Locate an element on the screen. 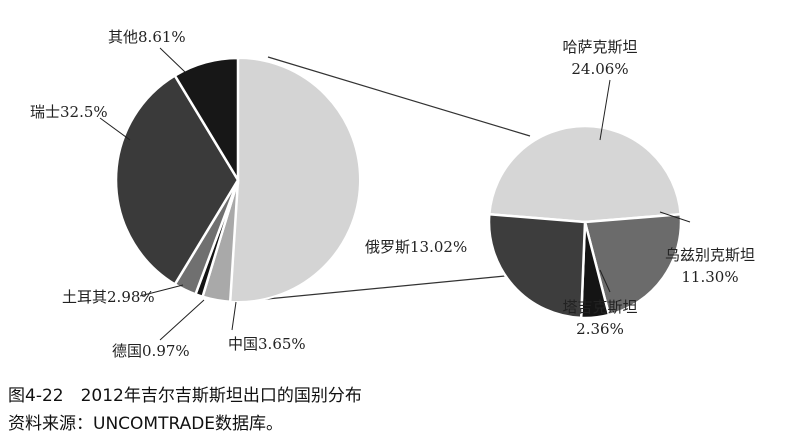 Image resolution: width=800 pixels, height=446 pixels. data-label-part: 3.65% is located at coordinates (282, 344).